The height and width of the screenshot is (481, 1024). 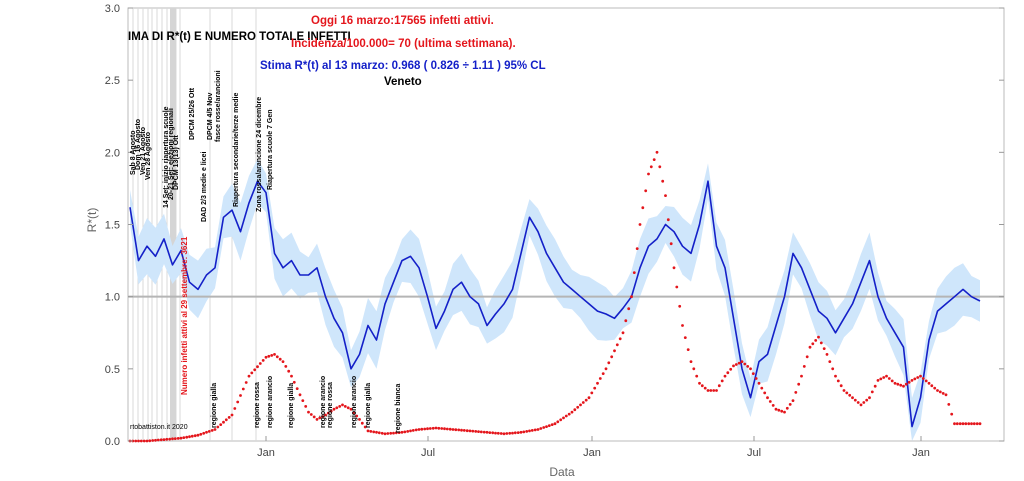 What do you see at coordinates (159, 427) in the screenshot?
I see `credit-label: rtobattiston.it 2020` at bounding box center [159, 427].